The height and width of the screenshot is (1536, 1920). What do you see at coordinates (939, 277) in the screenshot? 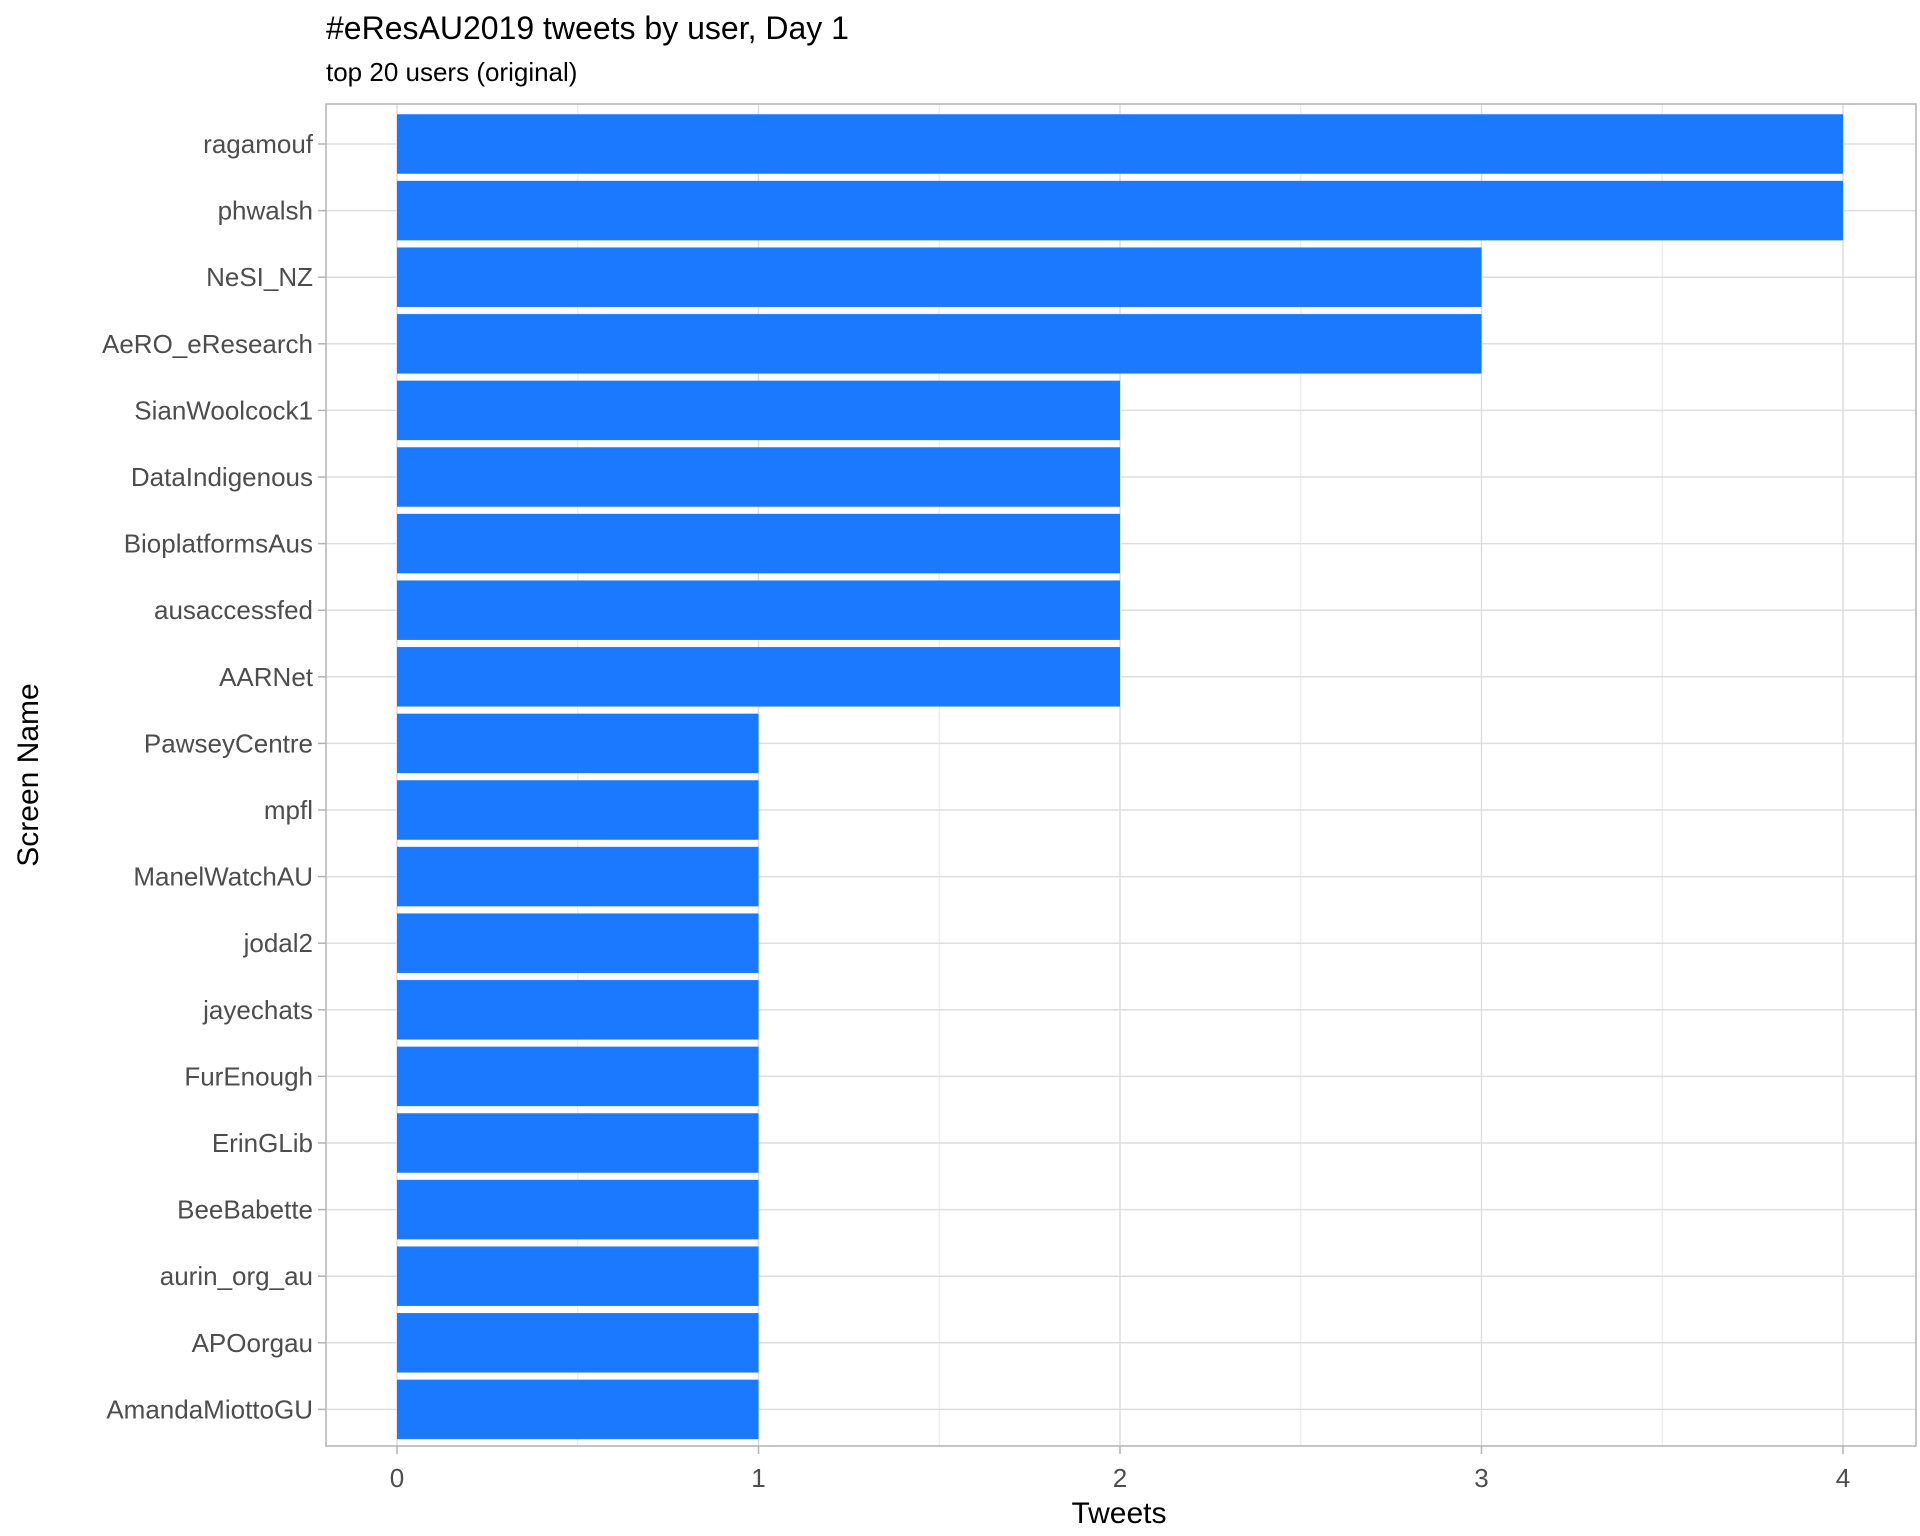
I see `bar-NeSI_NZ` at bounding box center [939, 277].